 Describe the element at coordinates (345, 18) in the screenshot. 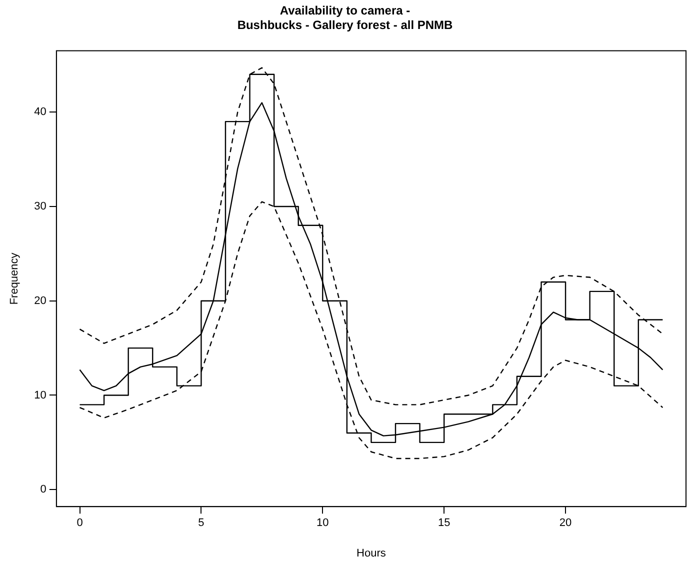

I see `chart-title: Availability to camera - Bushbucks - Gallery forest - all PNMB` at that location.